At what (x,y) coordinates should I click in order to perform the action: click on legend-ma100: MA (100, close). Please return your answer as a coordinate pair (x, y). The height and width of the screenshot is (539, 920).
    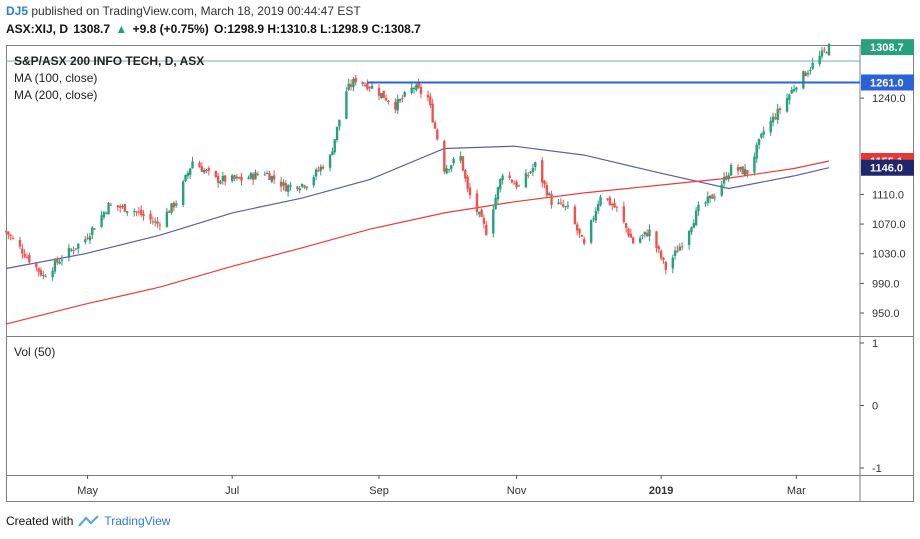
    Looking at the image, I should click on (56, 78).